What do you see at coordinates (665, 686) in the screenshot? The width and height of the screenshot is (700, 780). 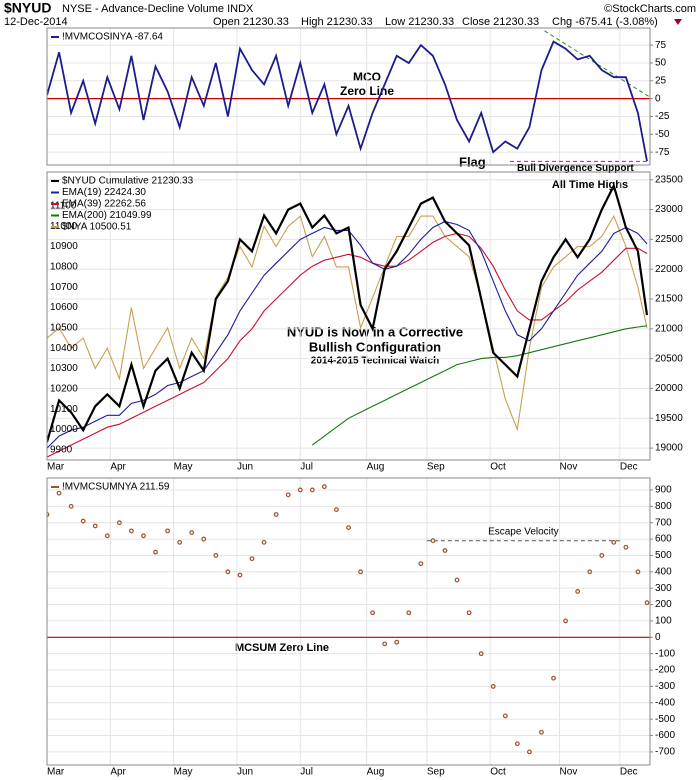 I see `y-tick-label: -300` at bounding box center [665, 686].